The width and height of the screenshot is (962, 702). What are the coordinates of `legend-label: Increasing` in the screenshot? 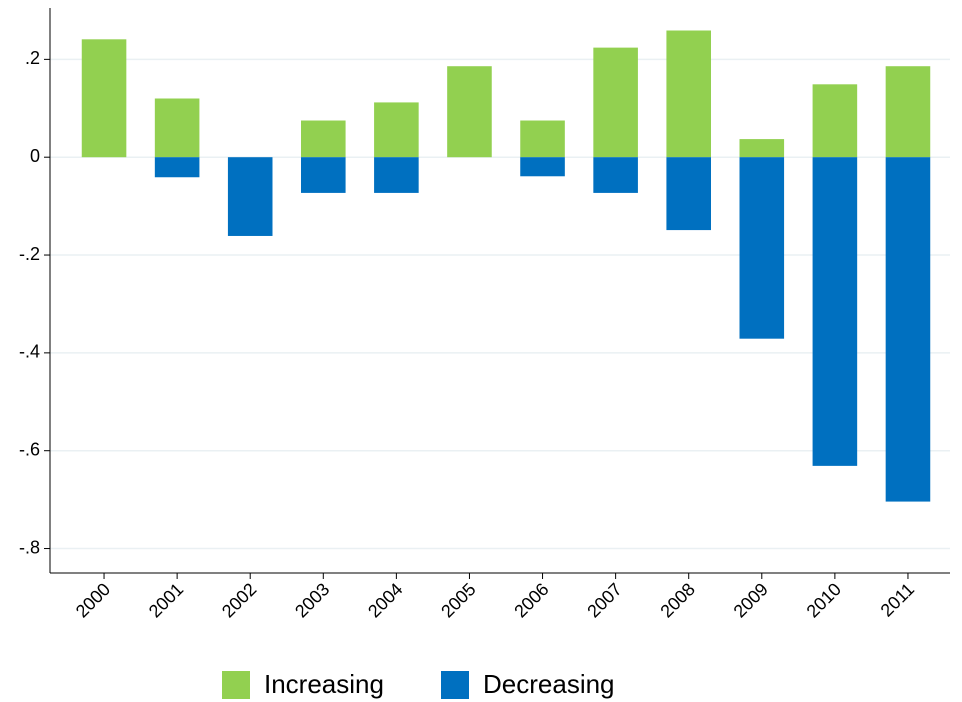 It's located at (324, 684).